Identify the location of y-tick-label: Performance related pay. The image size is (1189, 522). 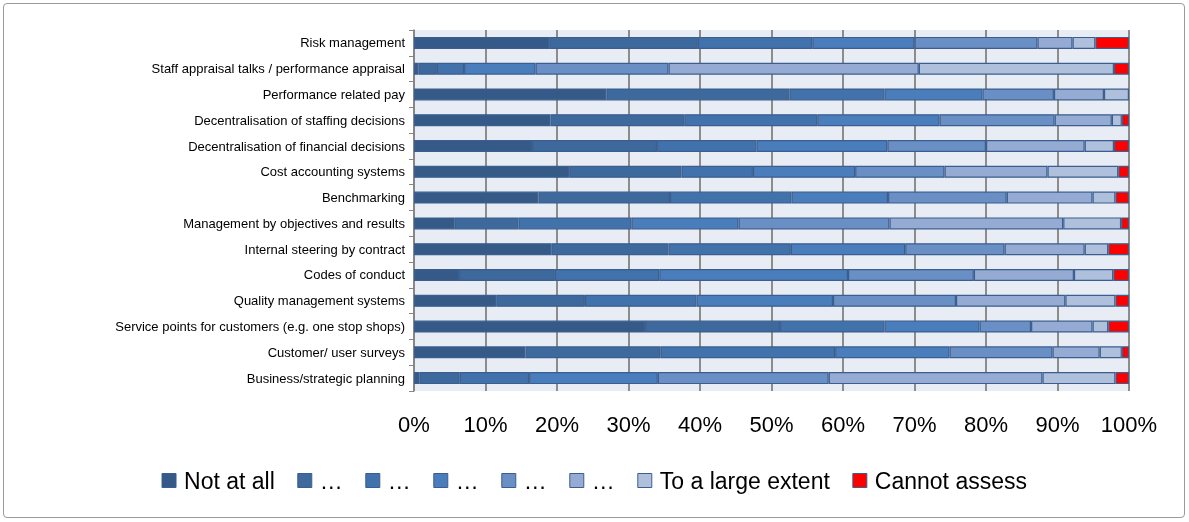
(334, 94).